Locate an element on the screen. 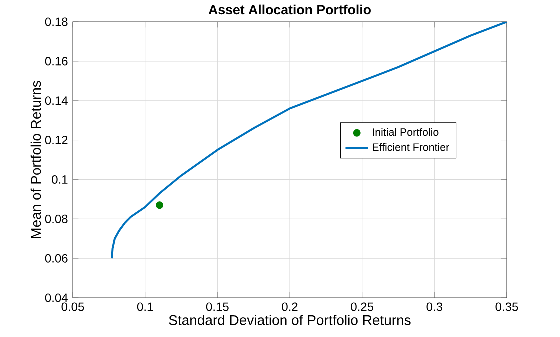 The image size is (560, 337). y-tick-label: 0.14 is located at coordinates (56, 101).